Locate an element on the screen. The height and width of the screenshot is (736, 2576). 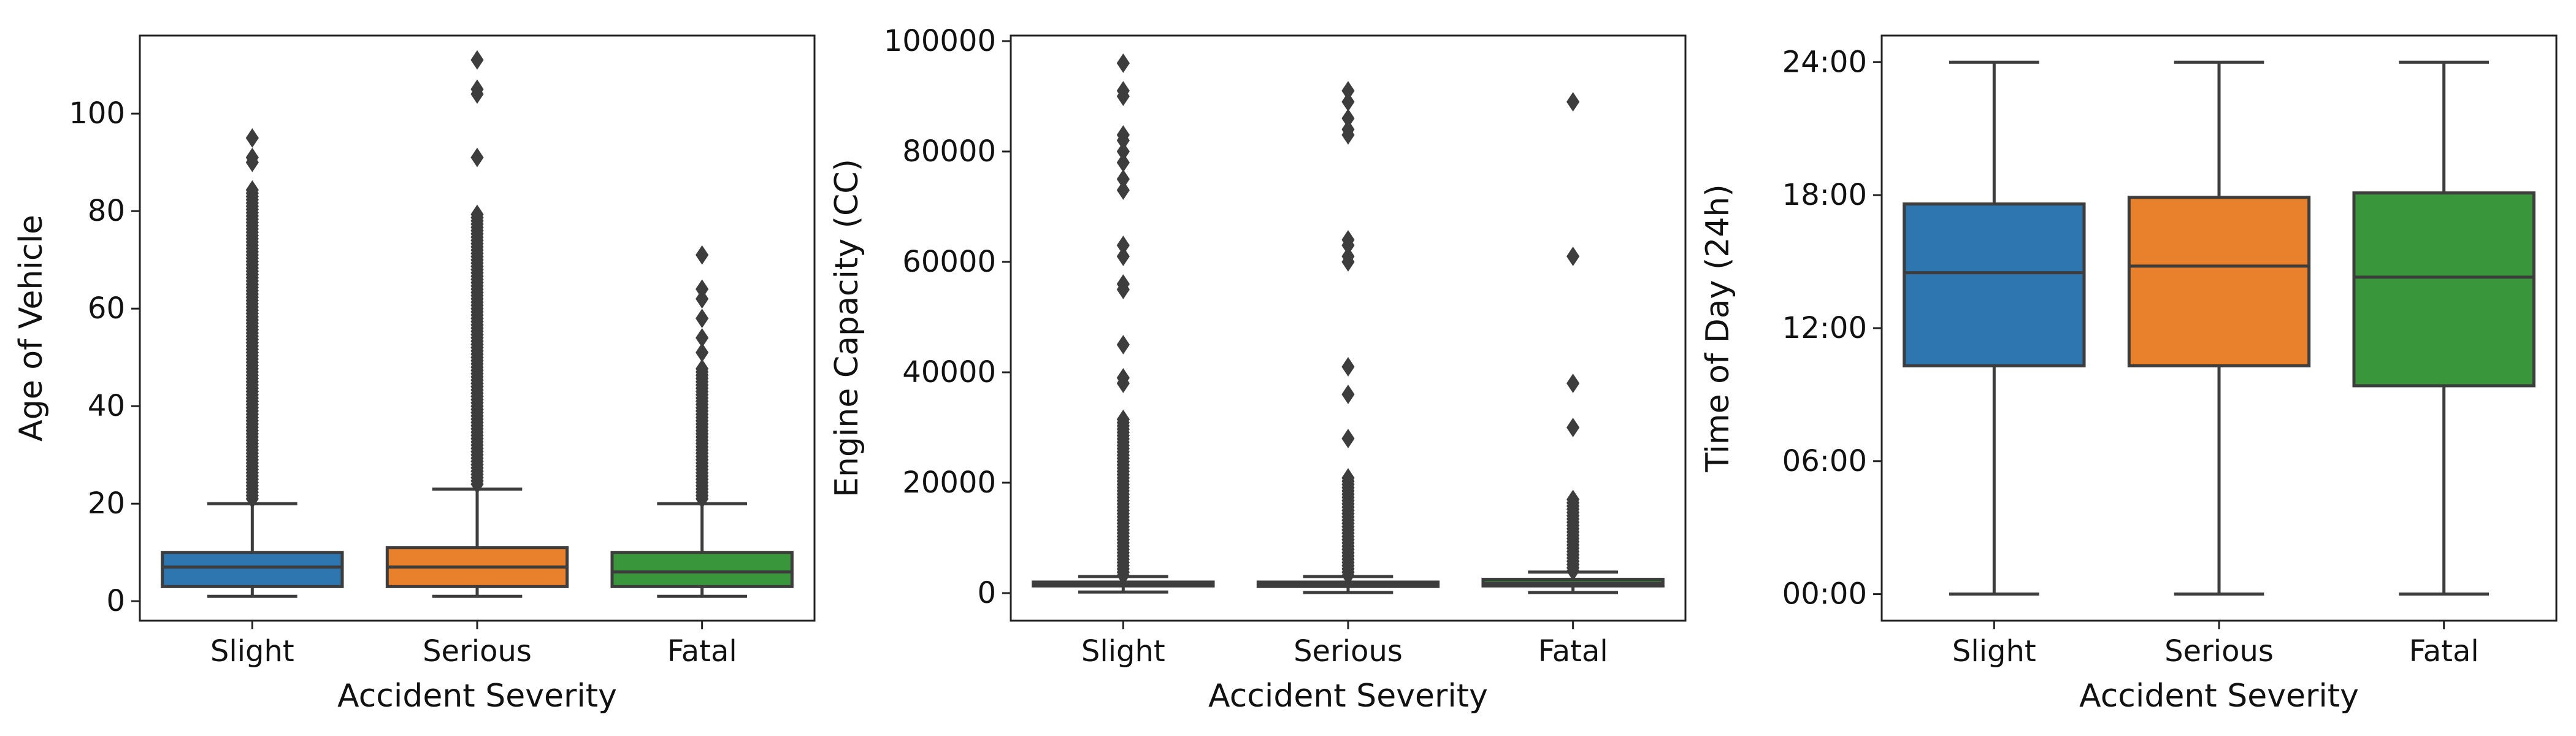
y-tick-label: 00:00 is located at coordinates (1824, 594).